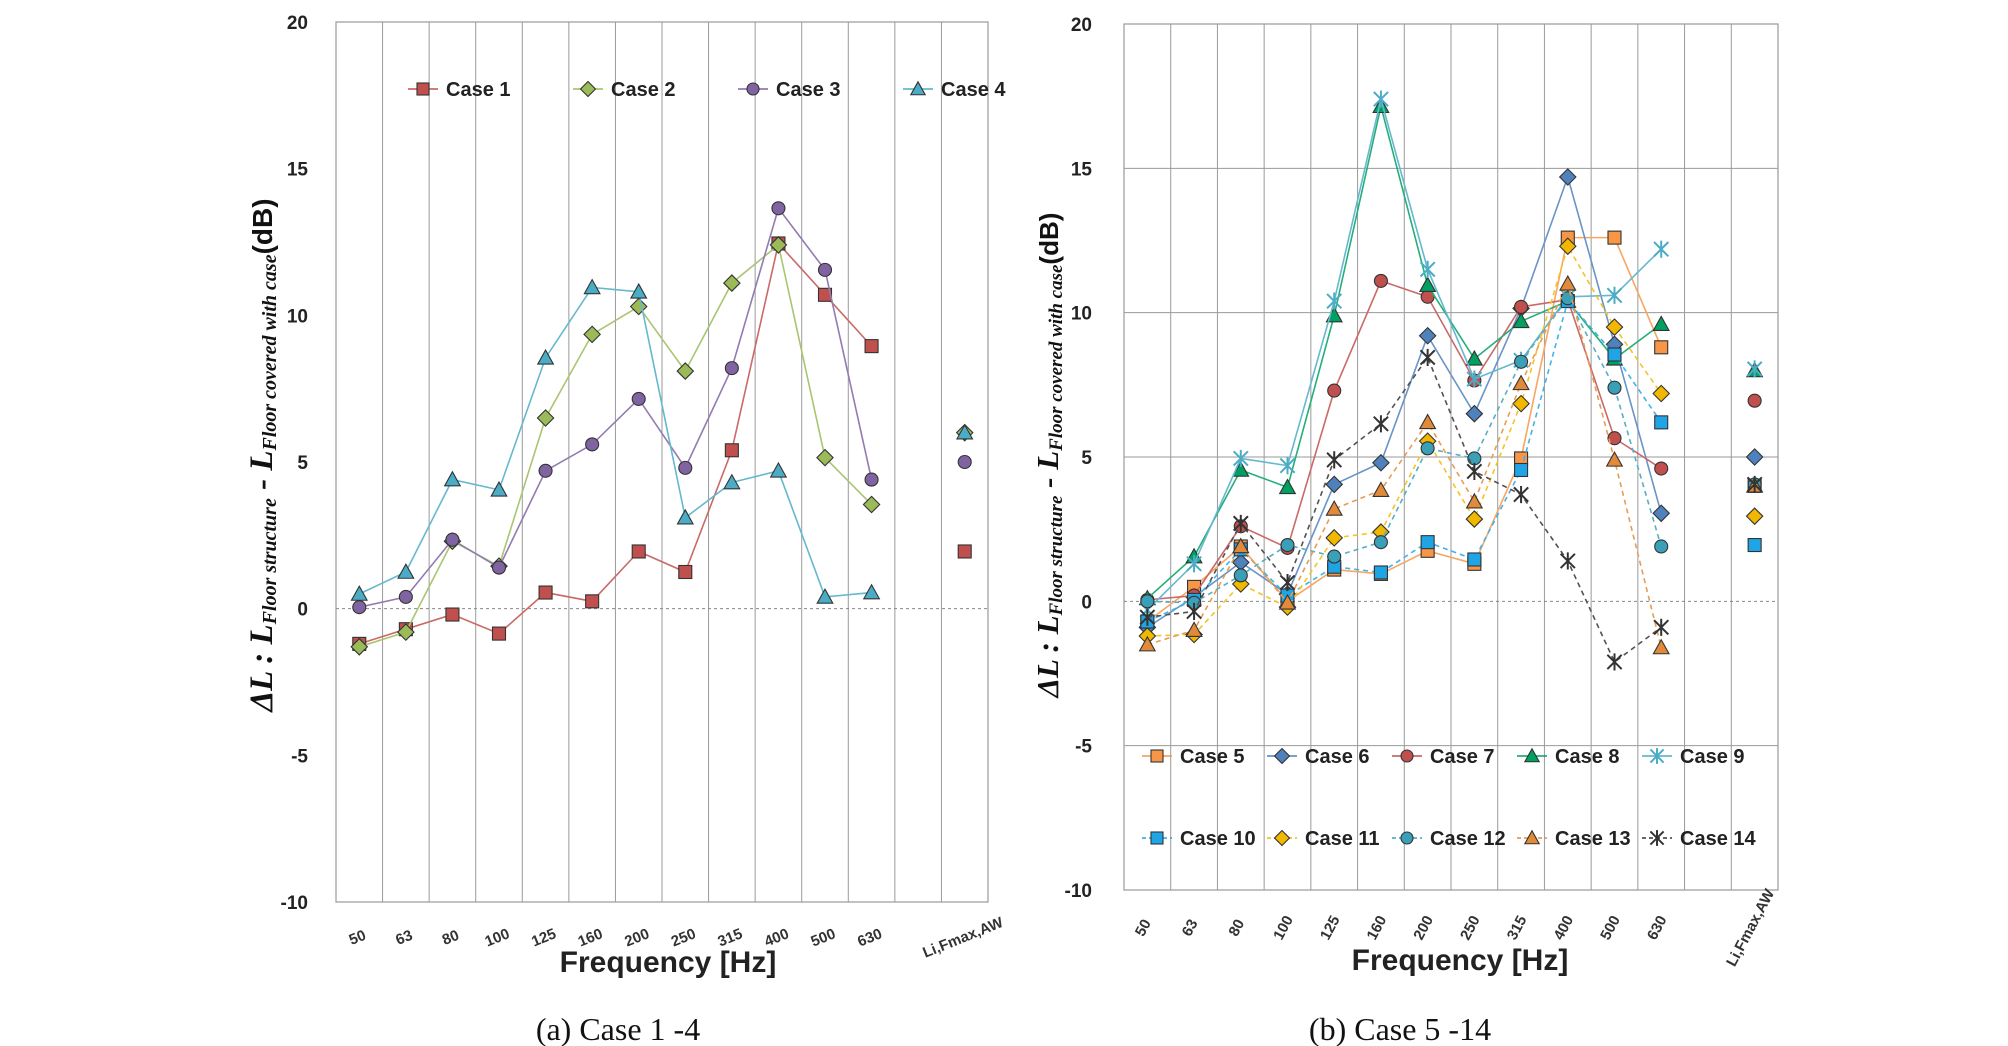 This screenshot has height=1046, width=2008. What do you see at coordinates (1587, 757) in the screenshot?
I see `legend-label: Case 8` at bounding box center [1587, 757].